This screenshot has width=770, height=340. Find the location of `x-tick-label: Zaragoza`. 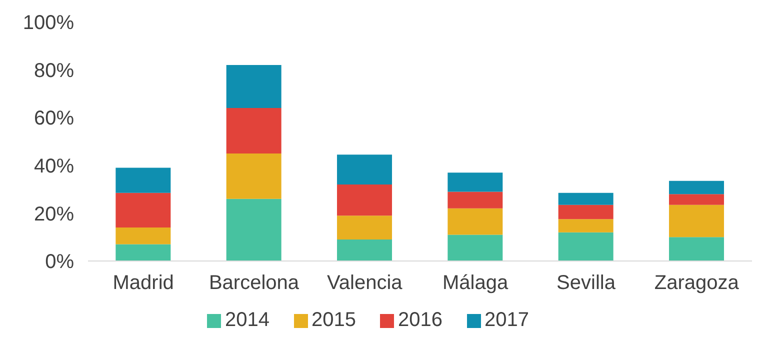

x-tick-label: Zaragoza is located at coordinates (697, 283).